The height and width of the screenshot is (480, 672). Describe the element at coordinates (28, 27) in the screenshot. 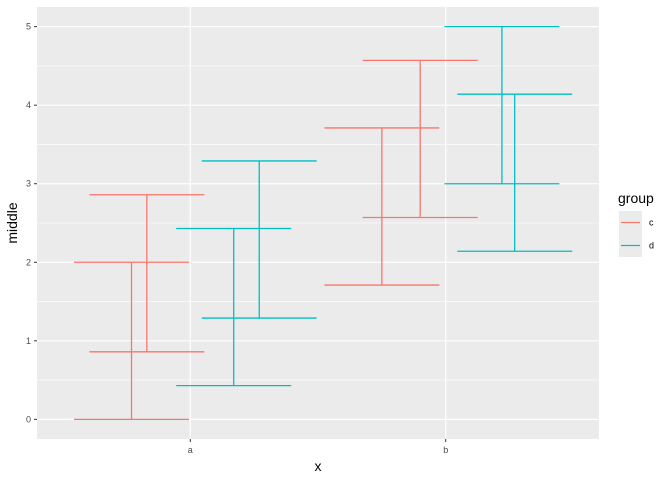

I see `y-tick-label: 5` at that location.